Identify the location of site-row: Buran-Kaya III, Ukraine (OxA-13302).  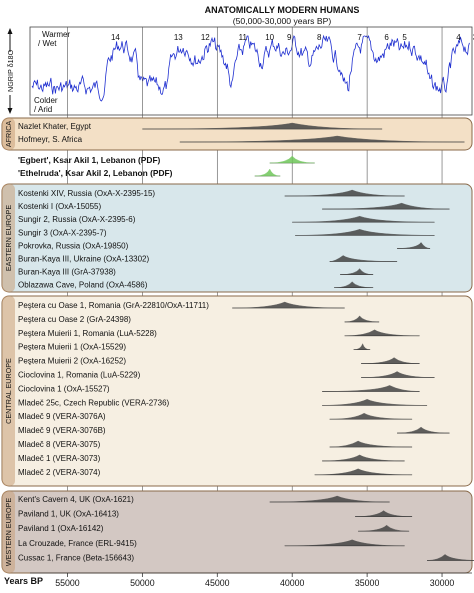
(208, 259).